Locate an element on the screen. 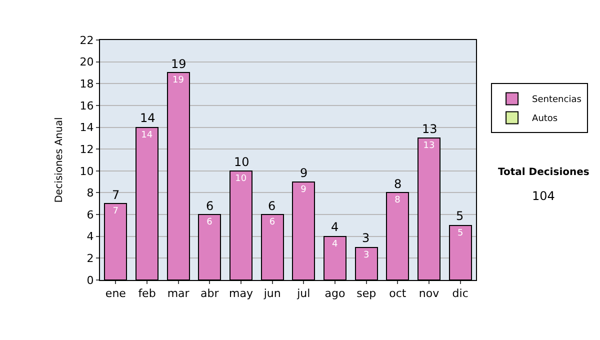 Image resolution: width=600 pixels, height=340 pixels. x-tick-label: may is located at coordinates (241, 293).